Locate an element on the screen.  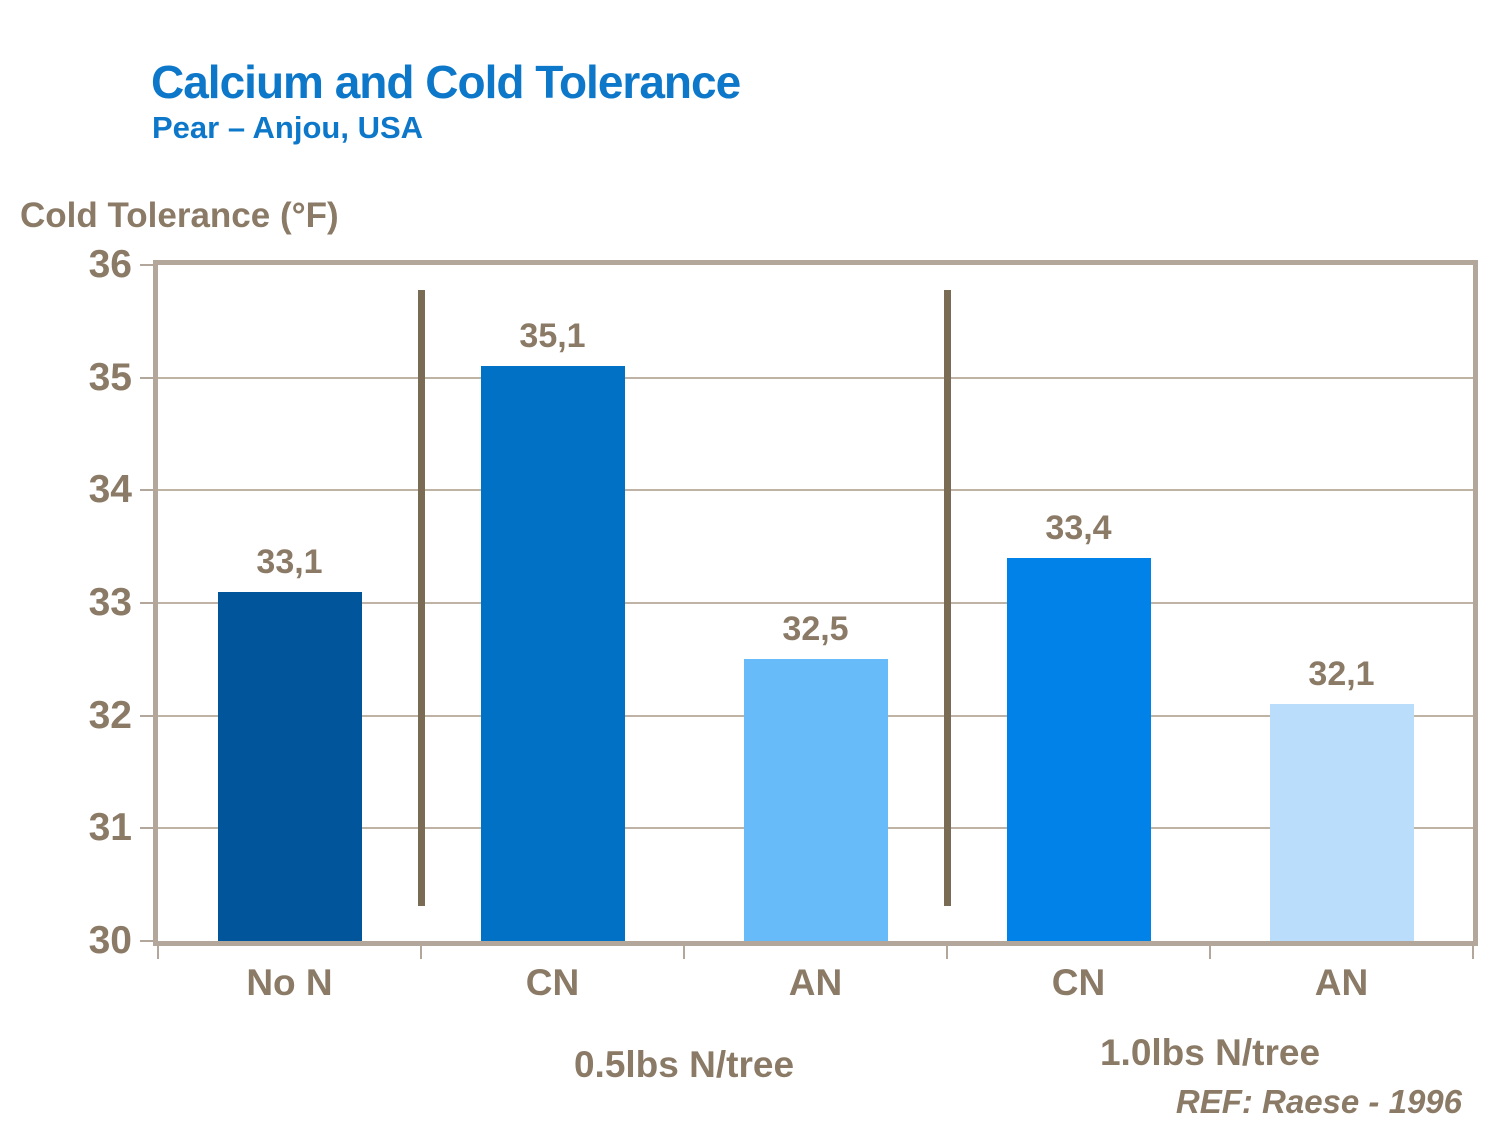
bar-value-label-4: 32,1 is located at coordinates (1341, 674).